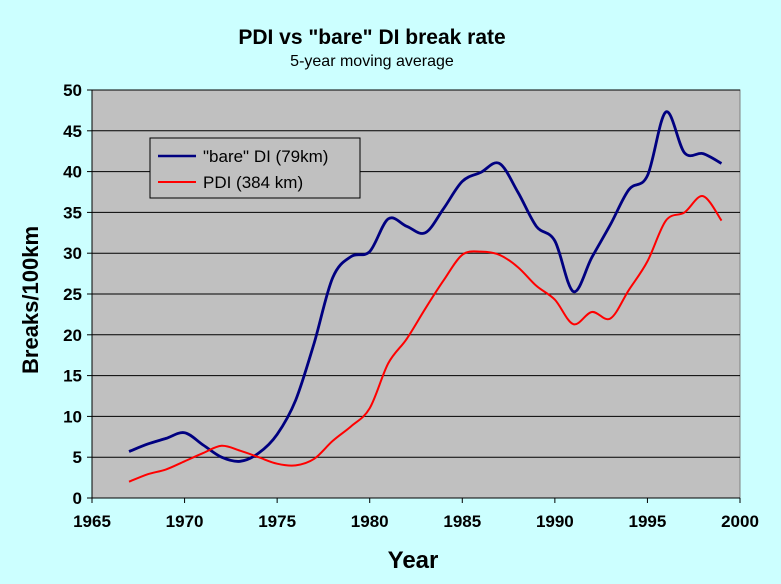 This screenshot has width=781, height=584. Describe the element at coordinates (413, 560) in the screenshot. I see `x-axis-label: Year` at that location.